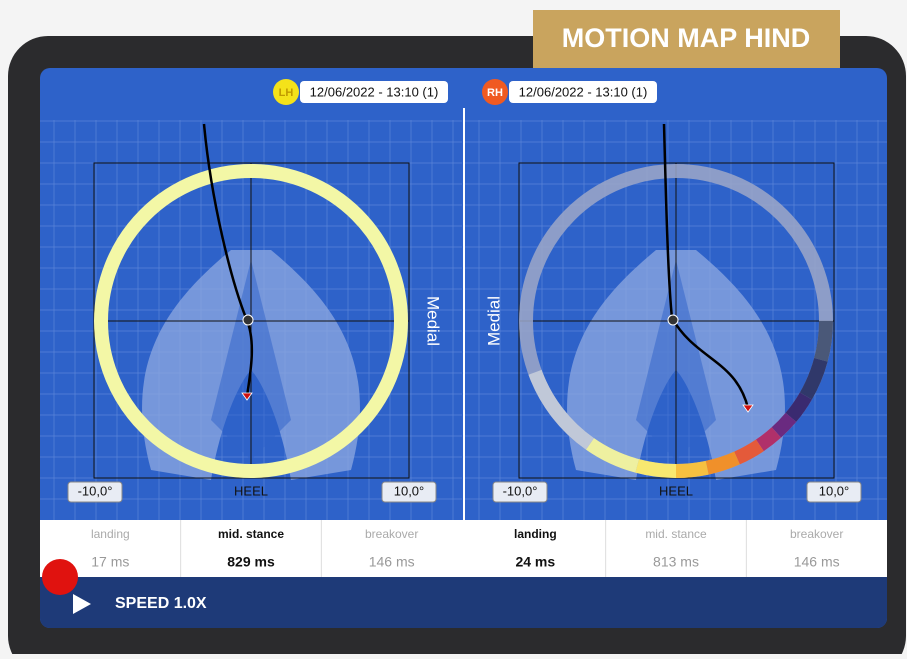  What do you see at coordinates (228, 260) in the screenshot?
I see `trajectory` at bounding box center [228, 260].